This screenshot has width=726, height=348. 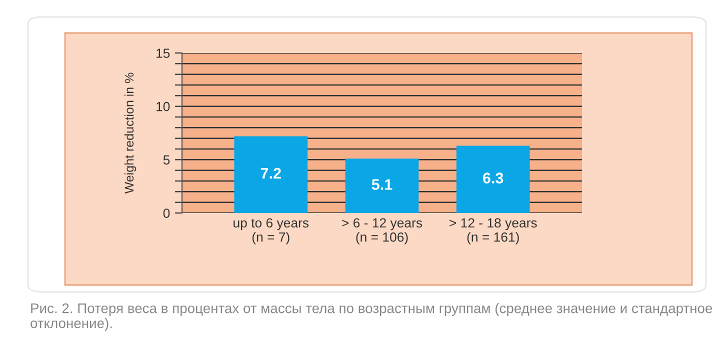 I want to click on y-tick-label: 15, so click(x=163, y=53).